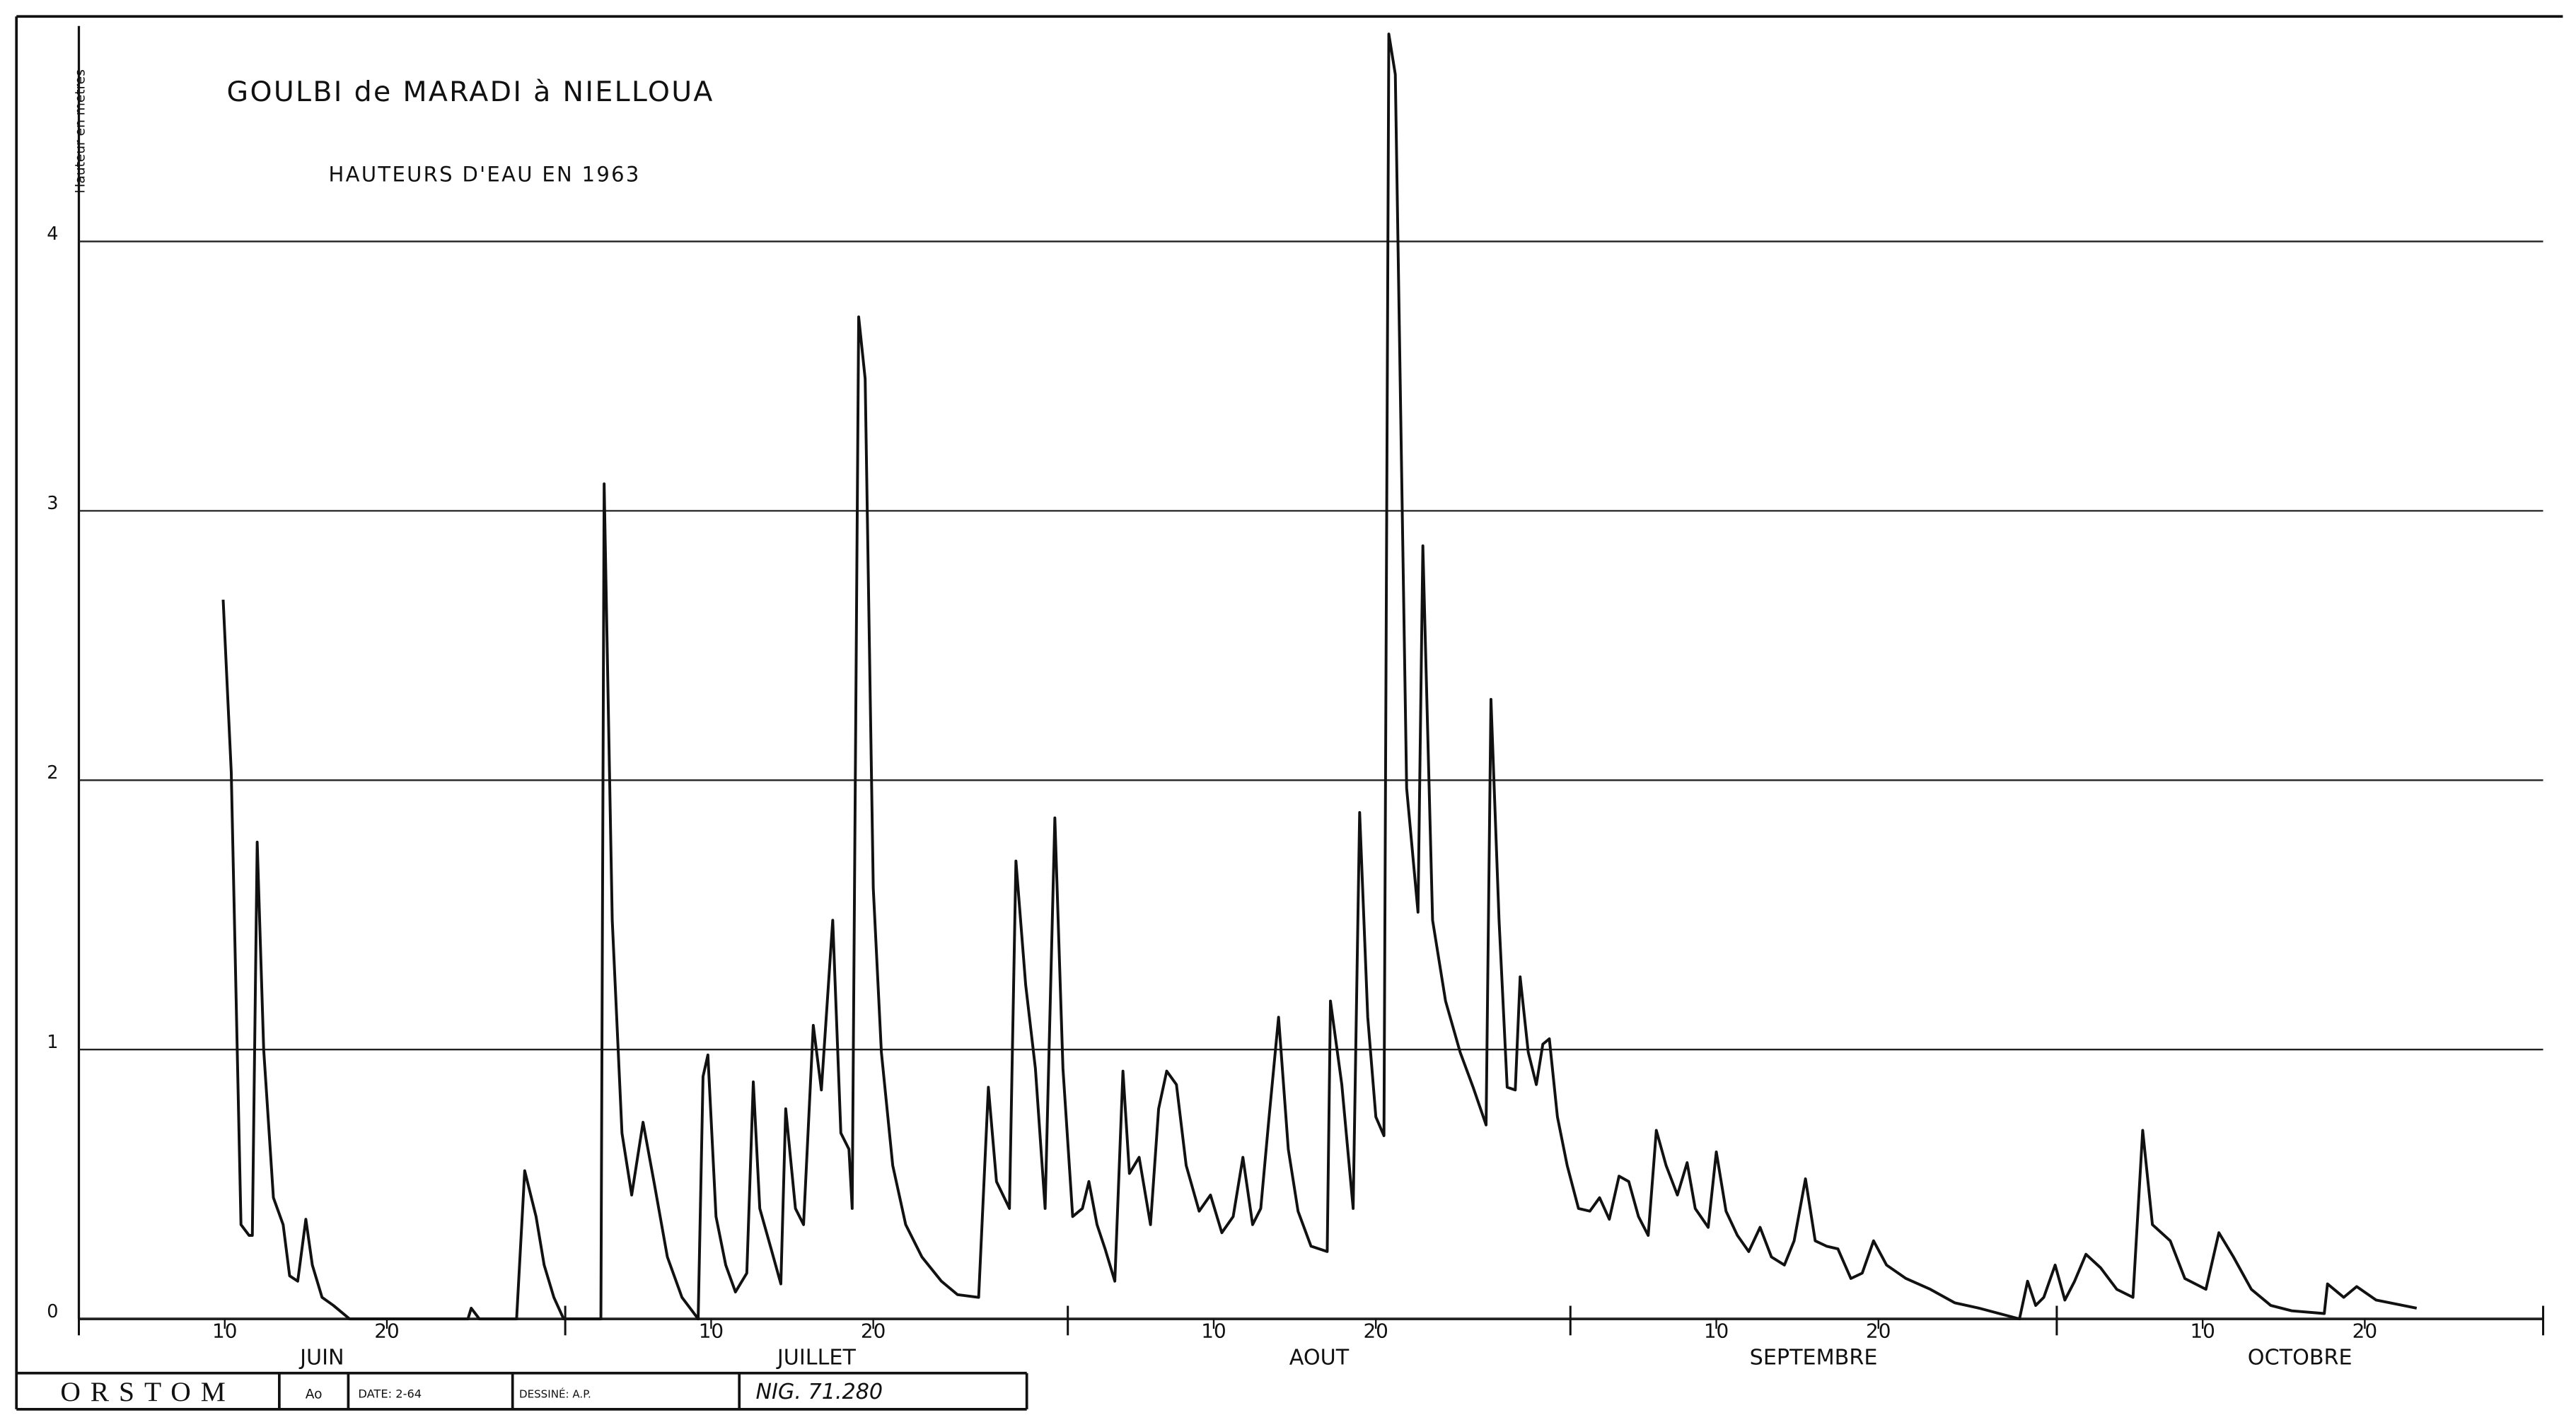  Describe the element at coordinates (2300, 1357) in the screenshot. I see `month-label: OCTOBRE` at that location.